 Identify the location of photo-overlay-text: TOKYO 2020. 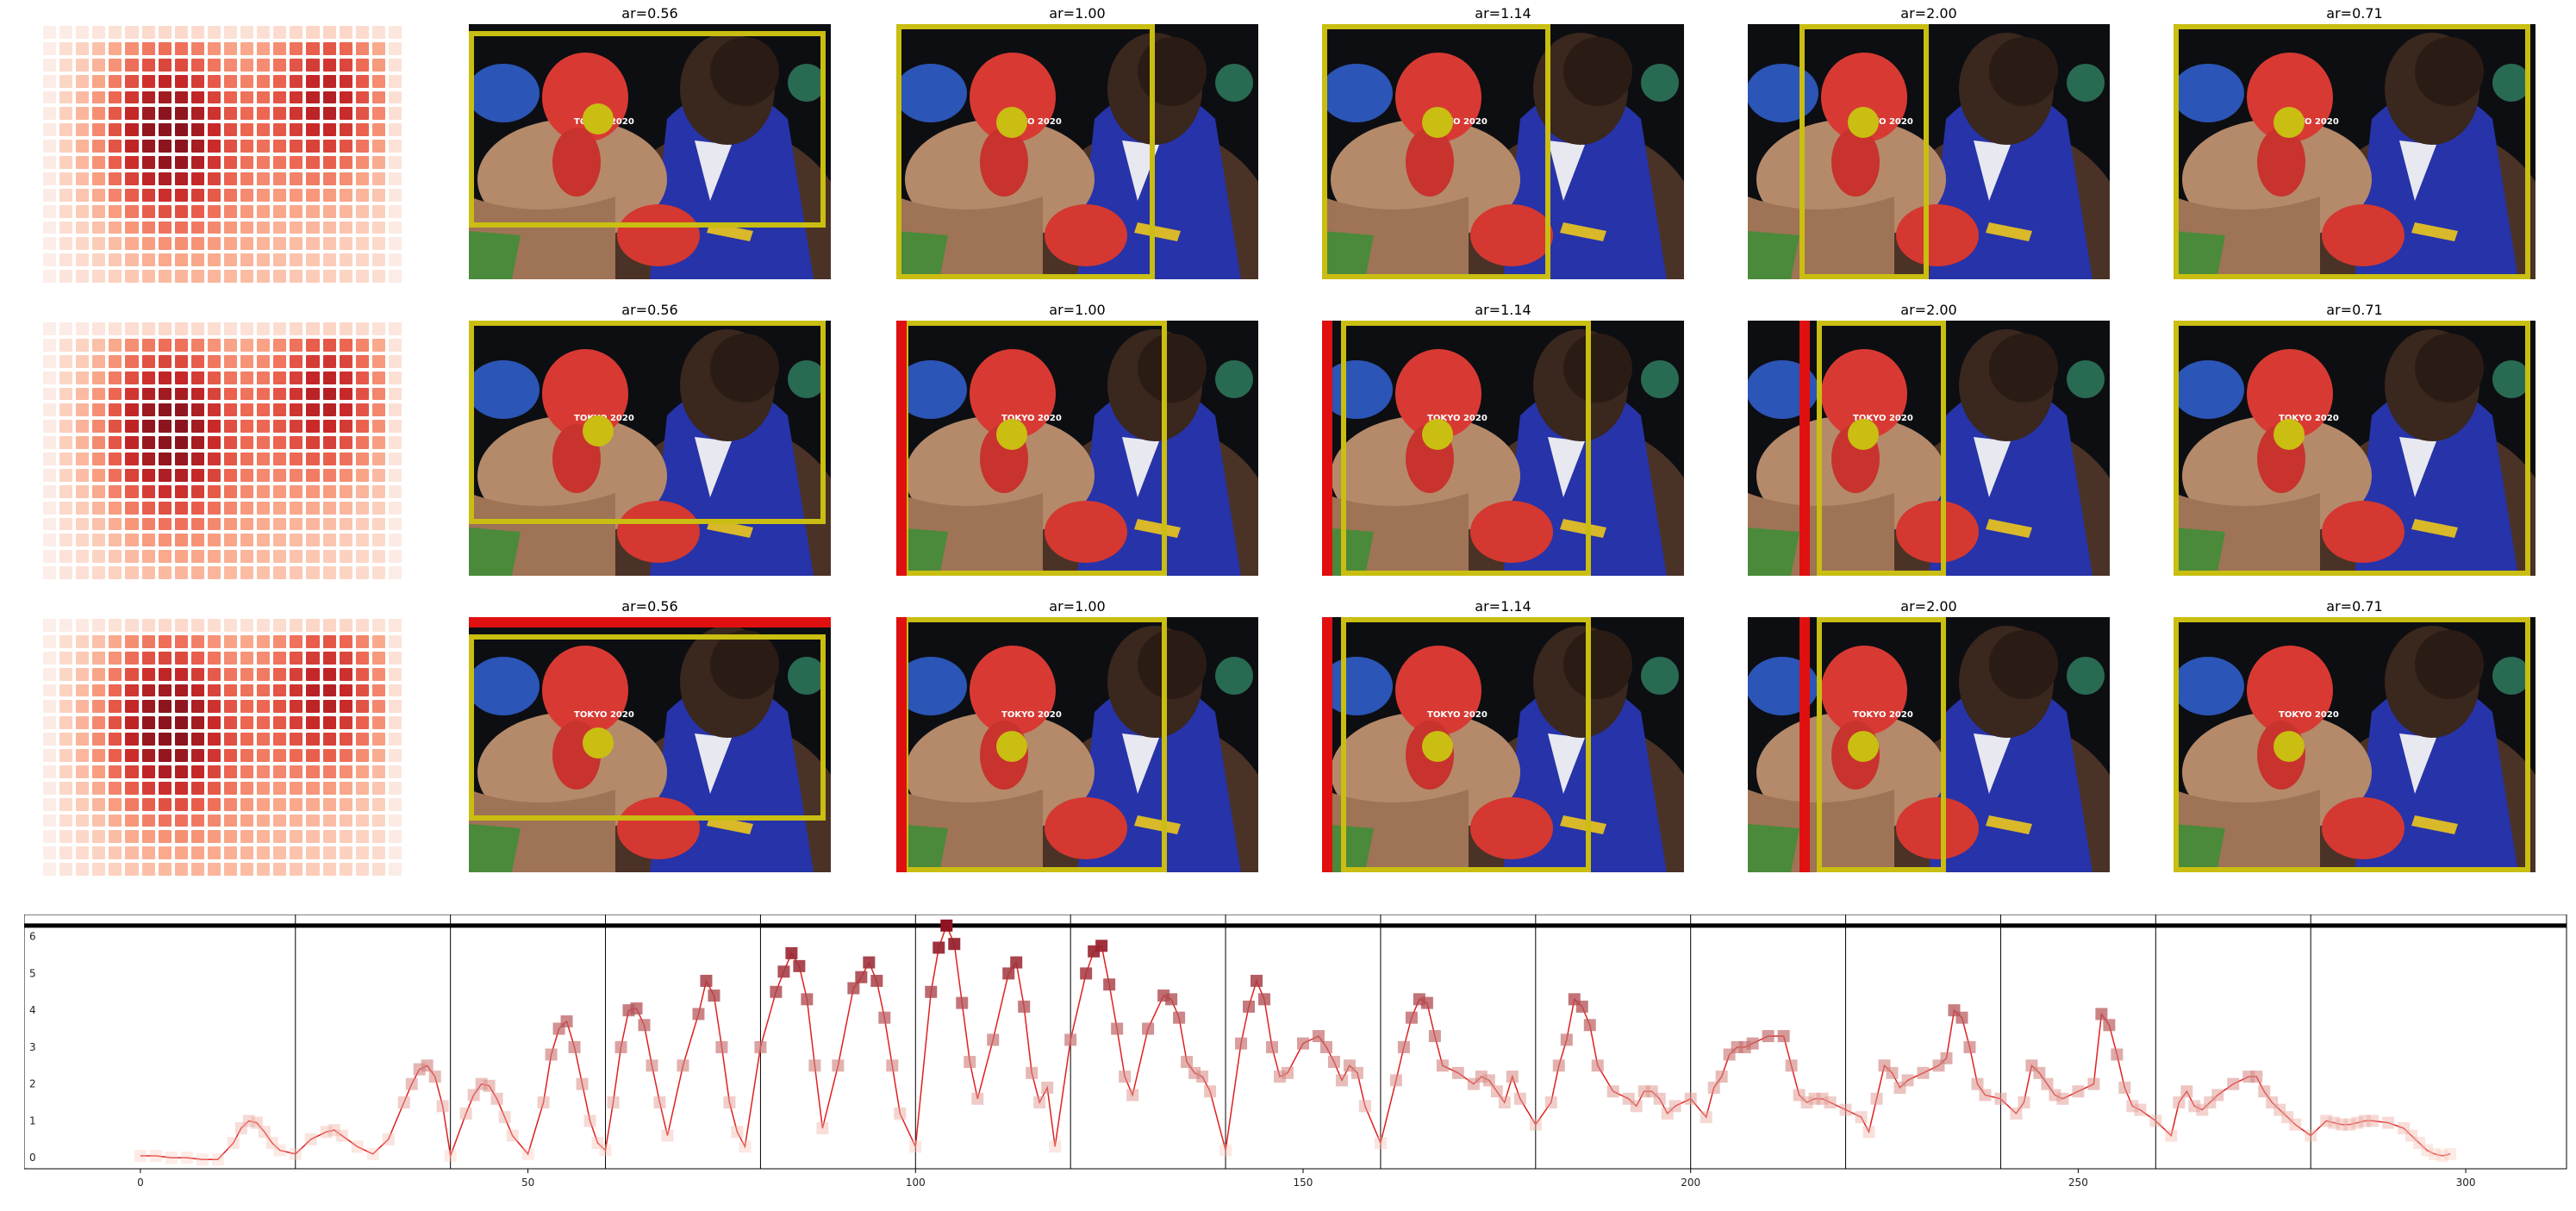
(1031, 715).